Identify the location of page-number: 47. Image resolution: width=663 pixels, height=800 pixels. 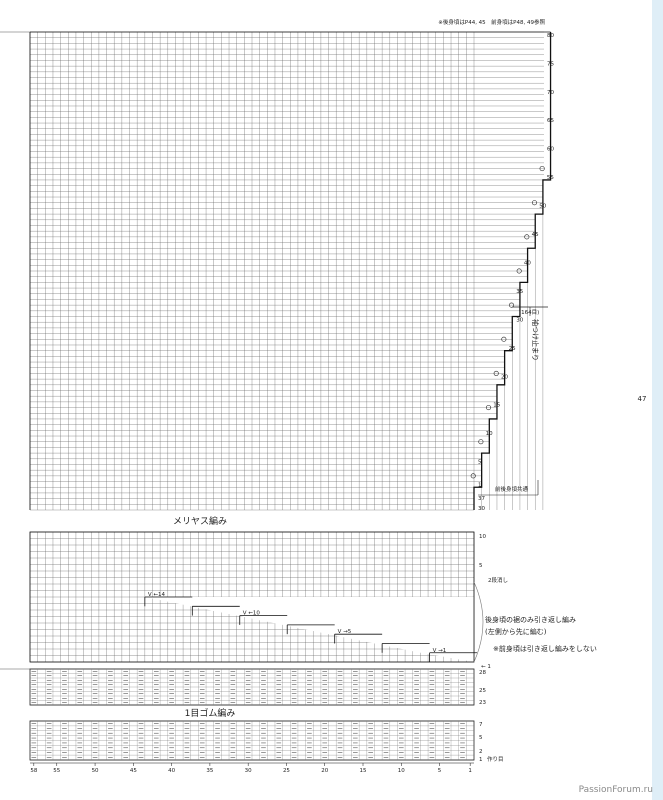
(642, 399).